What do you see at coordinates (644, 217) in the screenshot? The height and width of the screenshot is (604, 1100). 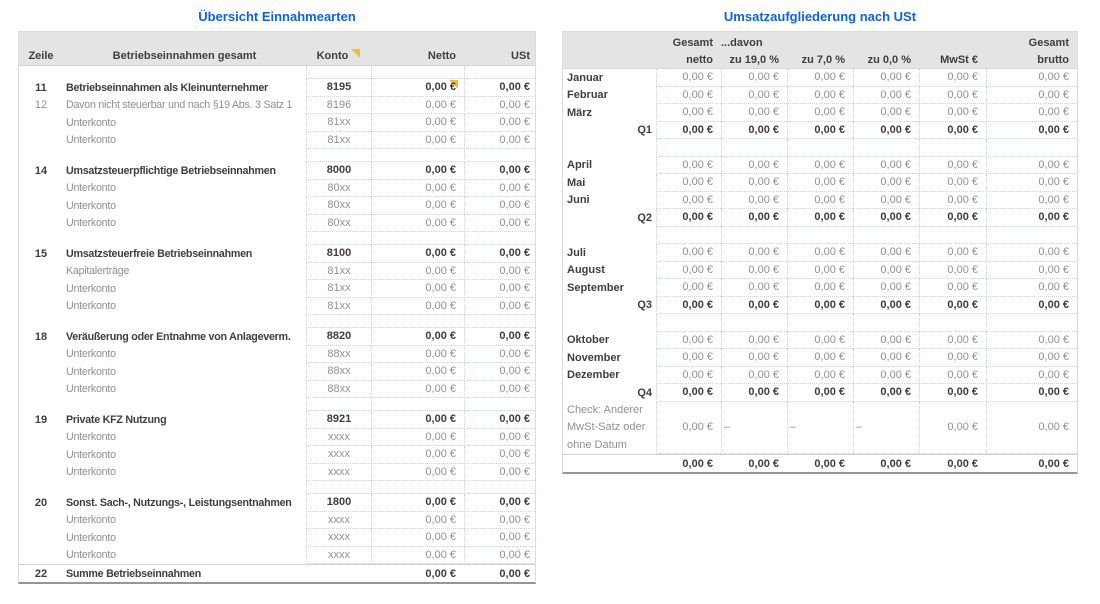 I see `quarter-label: Q2` at bounding box center [644, 217].